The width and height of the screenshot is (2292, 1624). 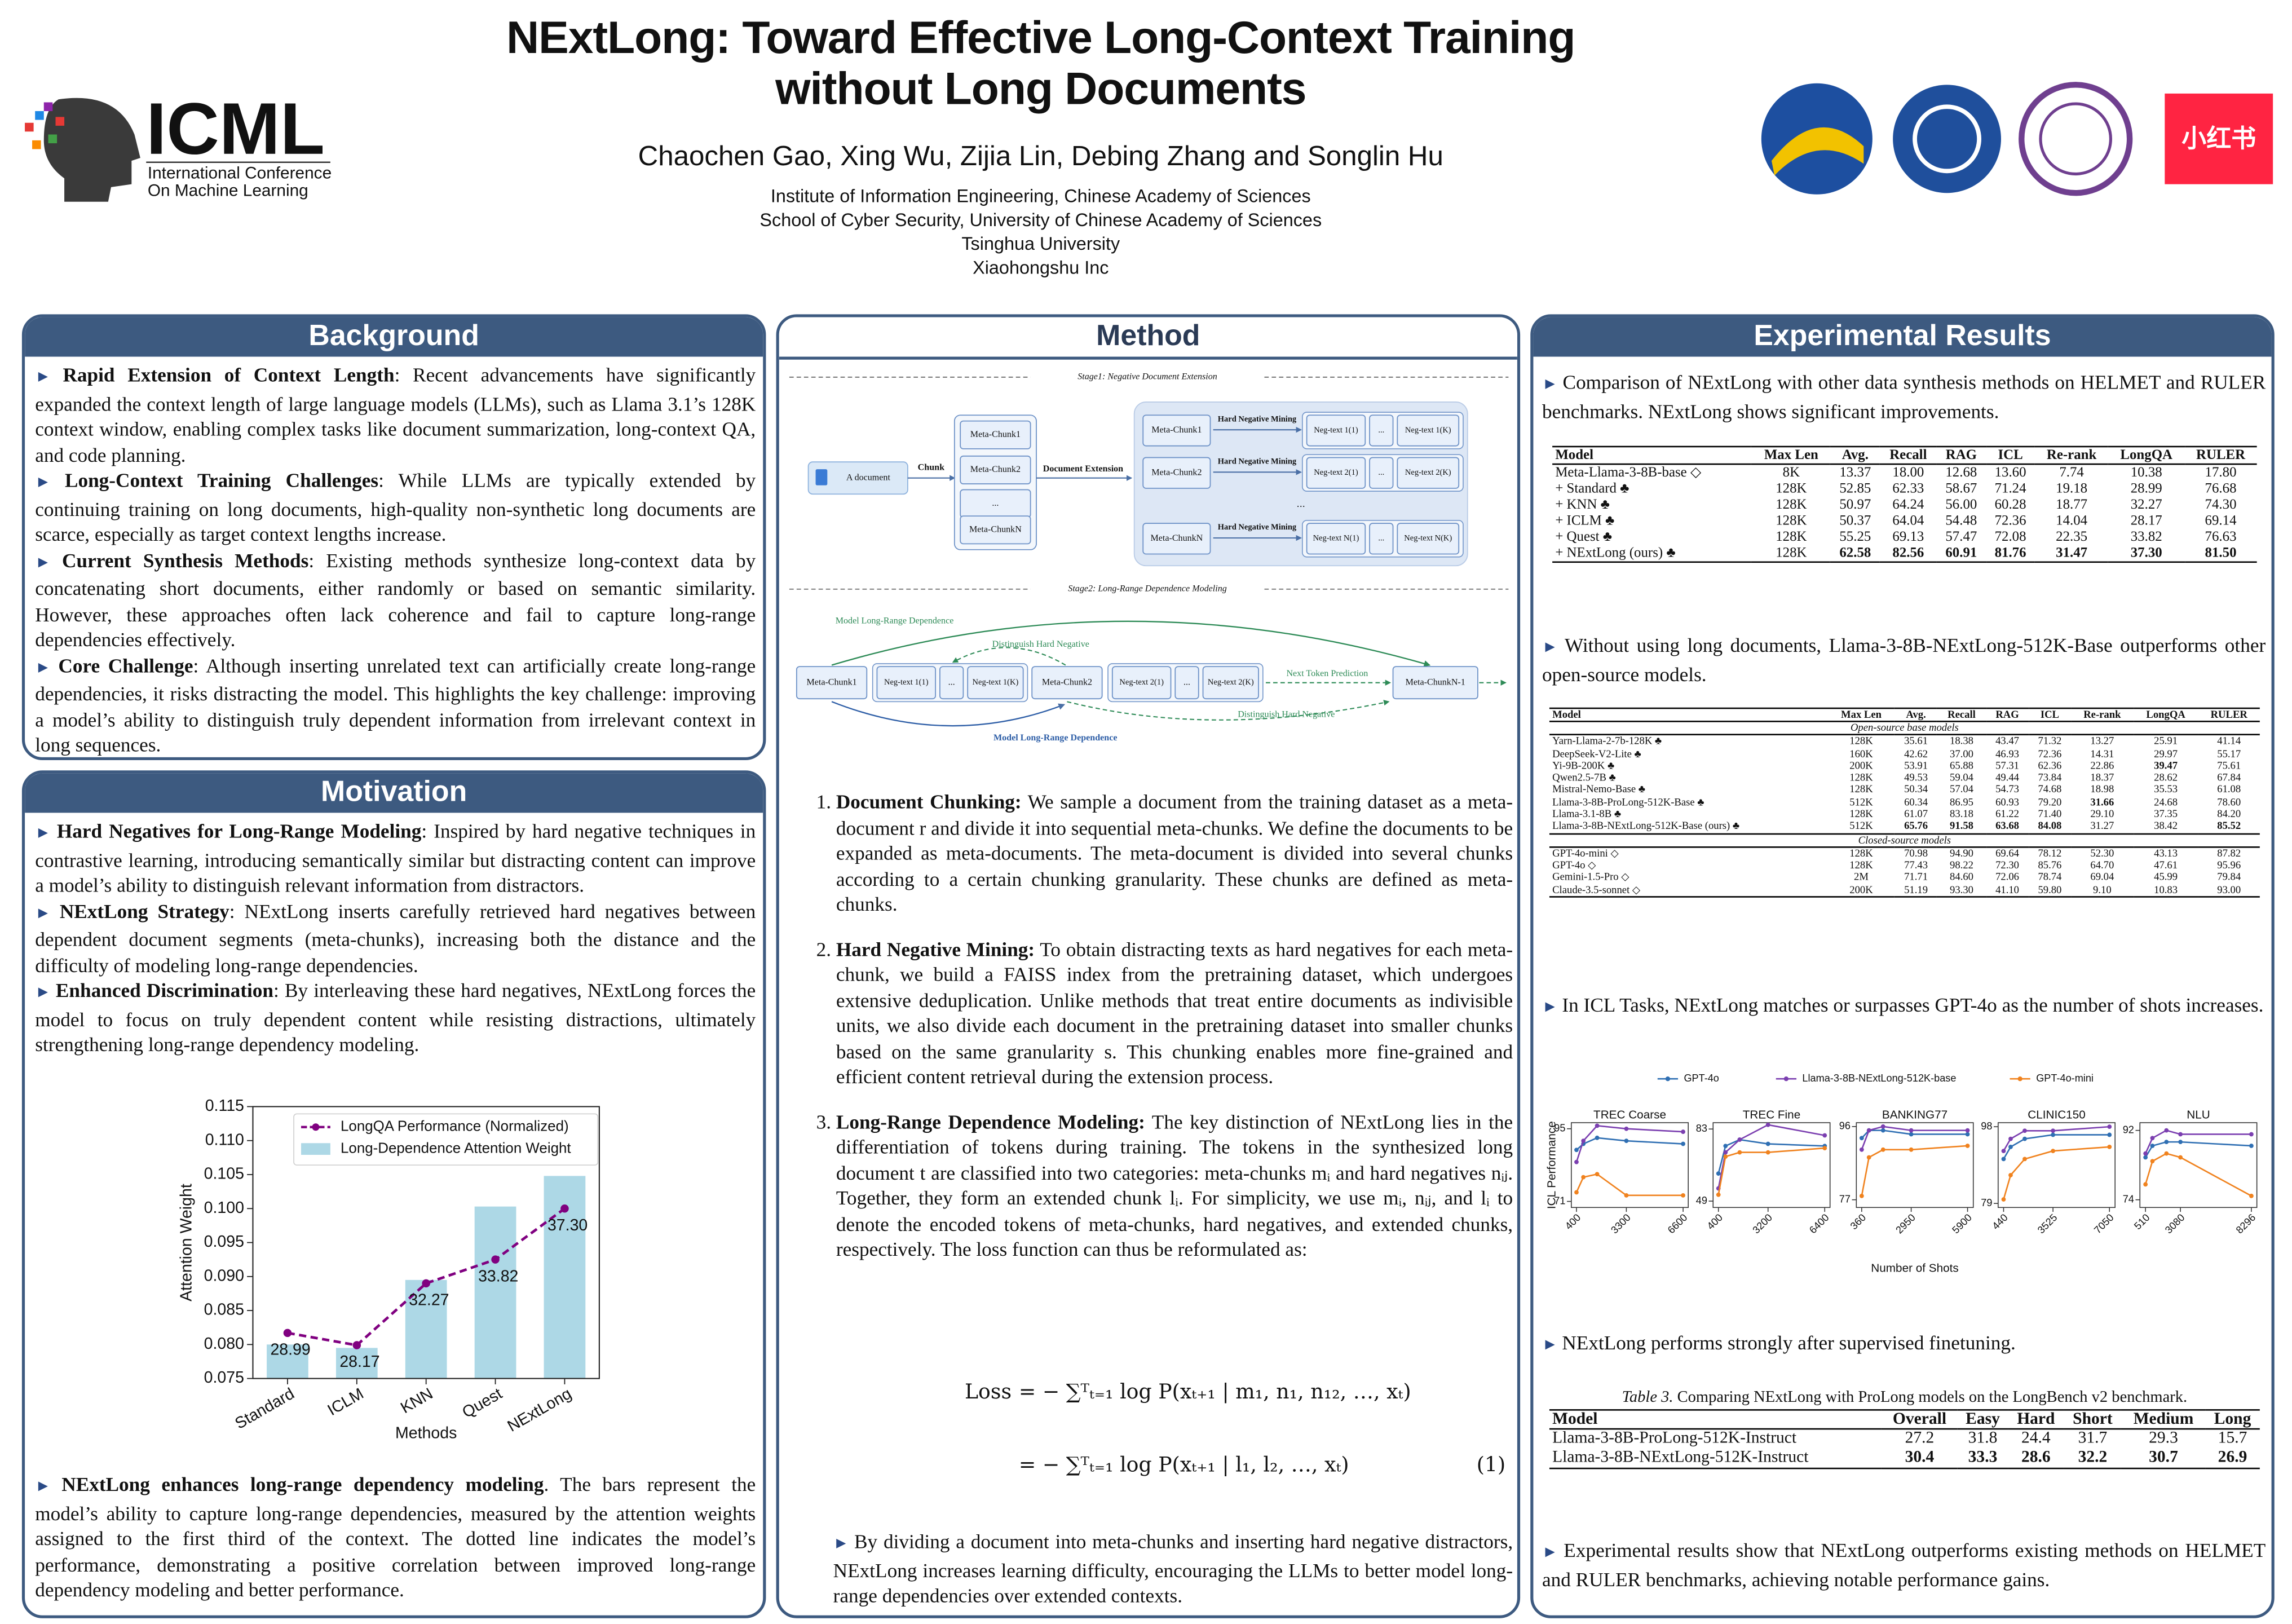 I want to click on column-header: Avg., so click(x=1855, y=455).